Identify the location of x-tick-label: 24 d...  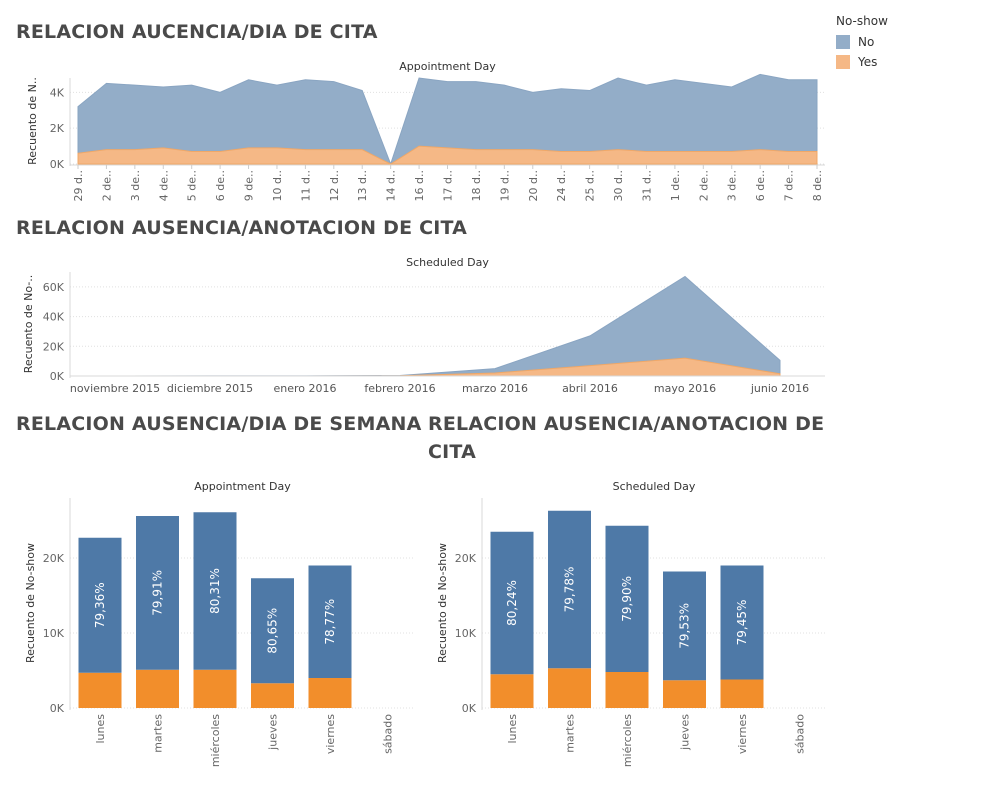
(561, 185).